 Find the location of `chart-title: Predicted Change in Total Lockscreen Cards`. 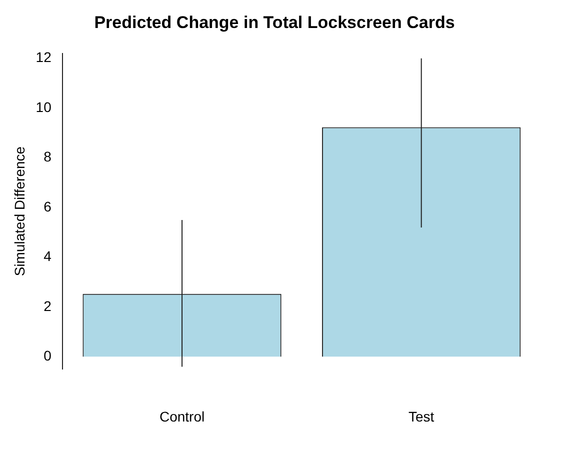

chart-title: Predicted Change in Total Lockscreen Cards is located at coordinates (274, 22).